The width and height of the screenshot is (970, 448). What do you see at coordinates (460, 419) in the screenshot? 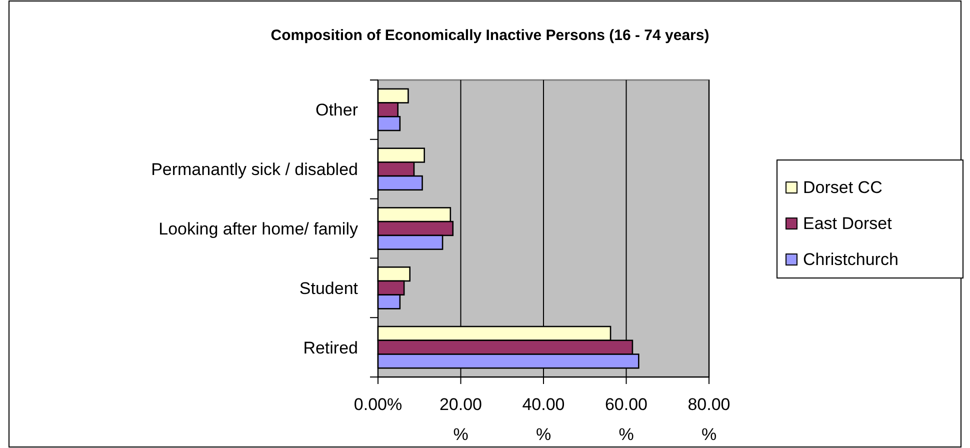
I see `x-tick-label: 20.00%` at bounding box center [460, 419].